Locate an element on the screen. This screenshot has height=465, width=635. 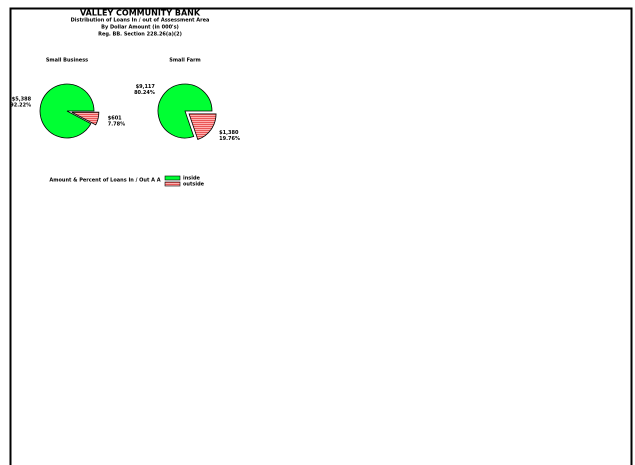
legend-label: inside is located at coordinates (192, 179).